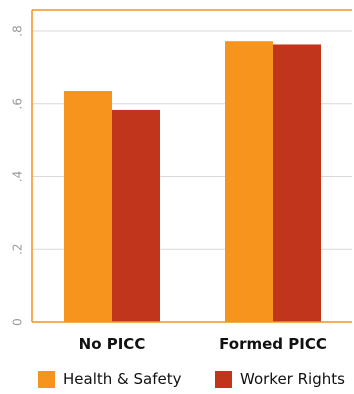 This screenshot has width=354, height=394. I want to click on legend-item-worker-rights: Worker Rights, so click(280, 379).